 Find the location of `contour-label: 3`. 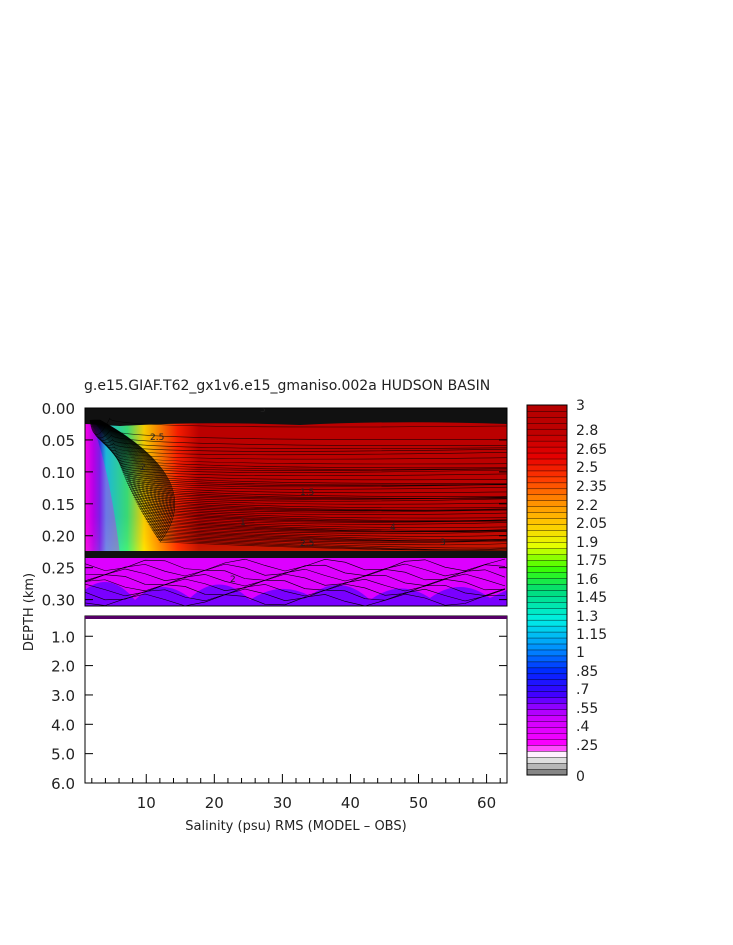

contour-label: 3 is located at coordinates (263, 410).